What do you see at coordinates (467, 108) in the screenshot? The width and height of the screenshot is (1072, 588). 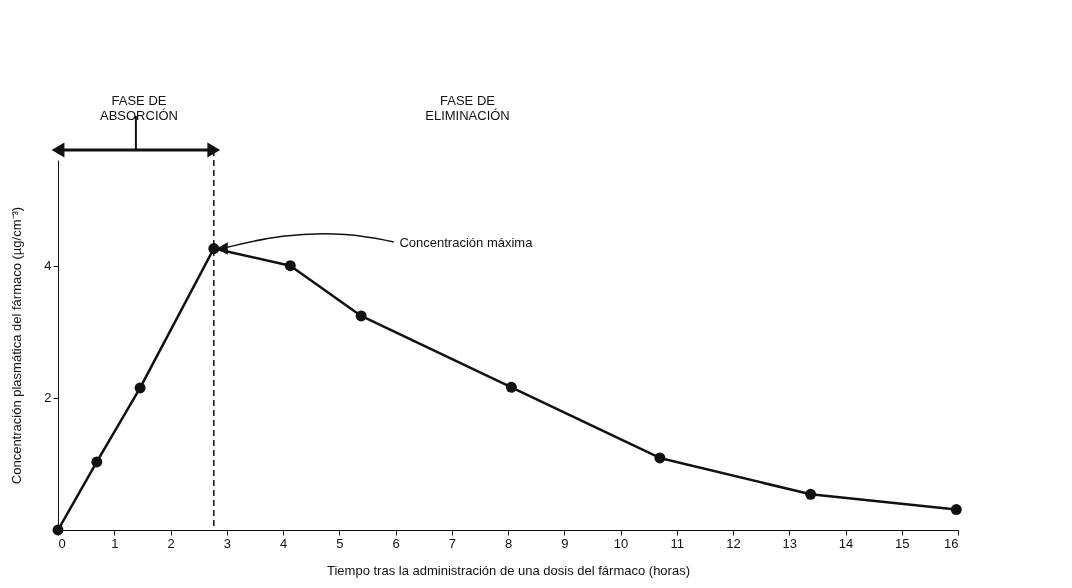 I see `text: FASE DE ELIMINACIÓN` at bounding box center [467, 108].